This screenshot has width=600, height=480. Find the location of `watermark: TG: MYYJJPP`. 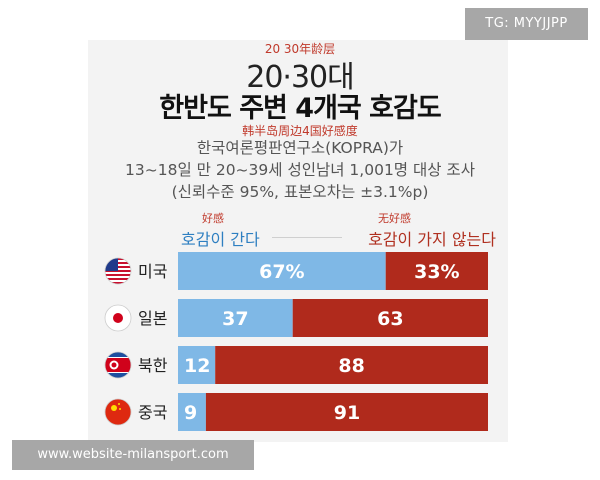

watermark: TG: MYYJJPP is located at coordinates (526, 24).